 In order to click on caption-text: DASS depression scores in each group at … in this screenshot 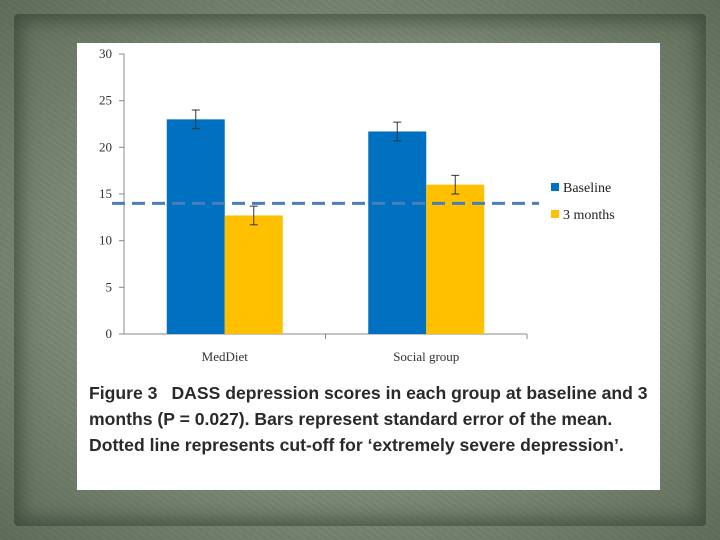, I will do `click(368, 419)`.